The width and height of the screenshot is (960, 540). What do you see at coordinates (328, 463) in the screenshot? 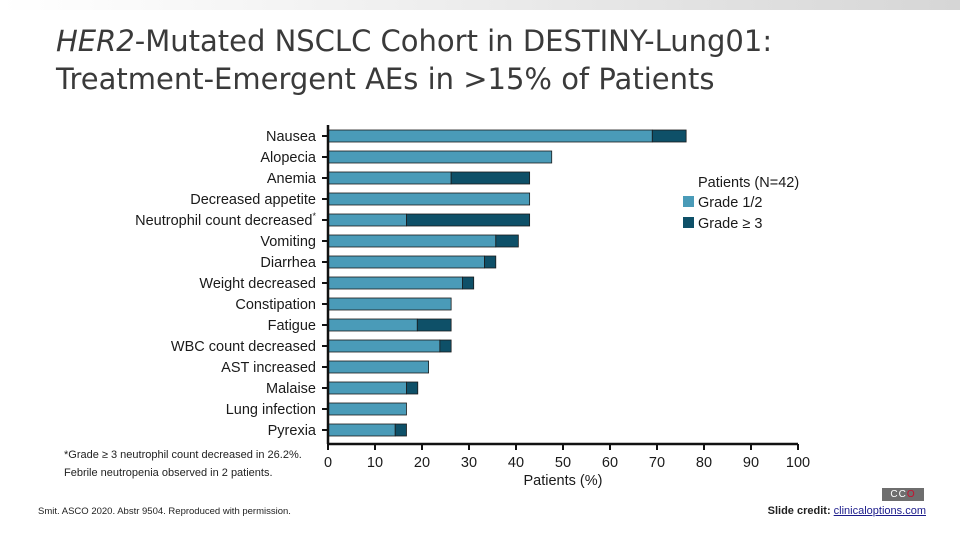
I see `x-tick-label: 0` at bounding box center [328, 463].